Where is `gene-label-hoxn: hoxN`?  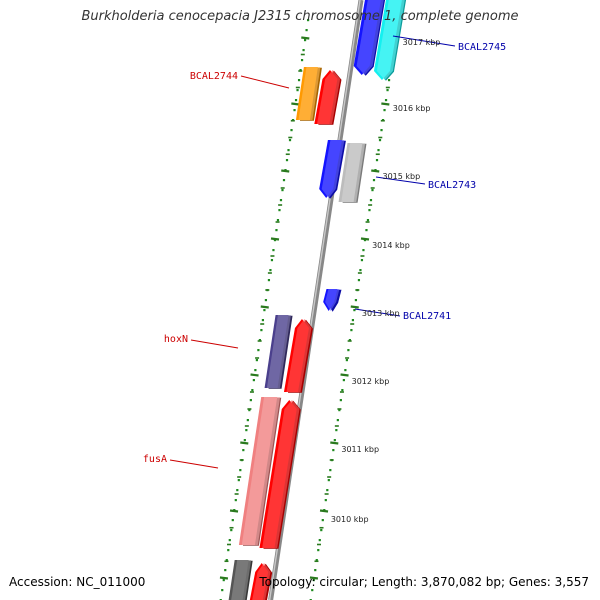
gene-label-hoxn: hoxN is located at coordinates (176, 339).